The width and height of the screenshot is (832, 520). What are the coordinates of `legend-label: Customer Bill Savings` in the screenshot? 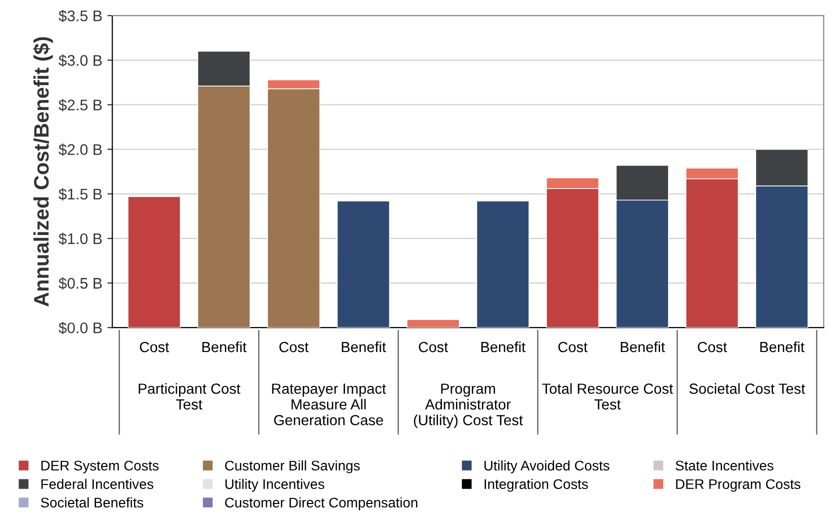 It's located at (292, 467).